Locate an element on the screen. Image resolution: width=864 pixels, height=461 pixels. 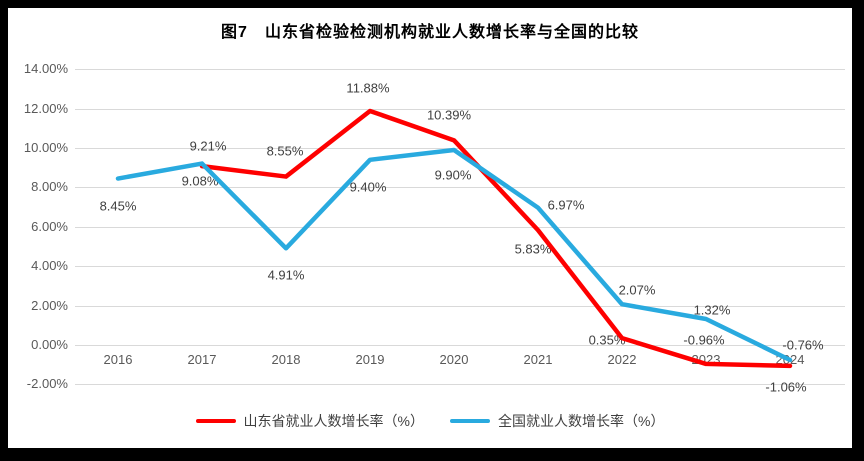
y-axis-tick-label: 8.00% is located at coordinates (49, 187).